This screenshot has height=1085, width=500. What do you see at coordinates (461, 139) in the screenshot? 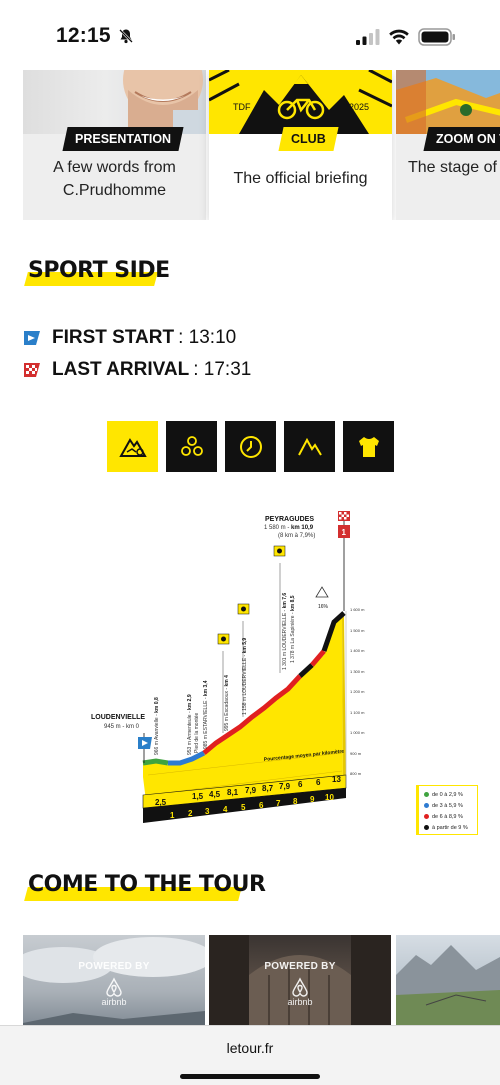
I see `card-tag-zoom: ZOOM ON THE` at bounding box center [461, 139].